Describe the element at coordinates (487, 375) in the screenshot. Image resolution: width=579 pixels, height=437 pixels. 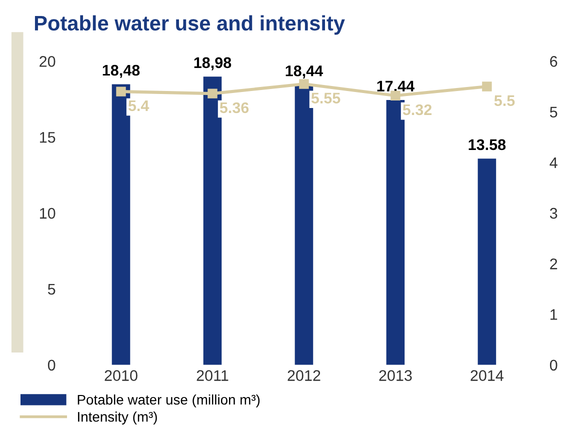
I see `x-tick-label: 2014` at that location.